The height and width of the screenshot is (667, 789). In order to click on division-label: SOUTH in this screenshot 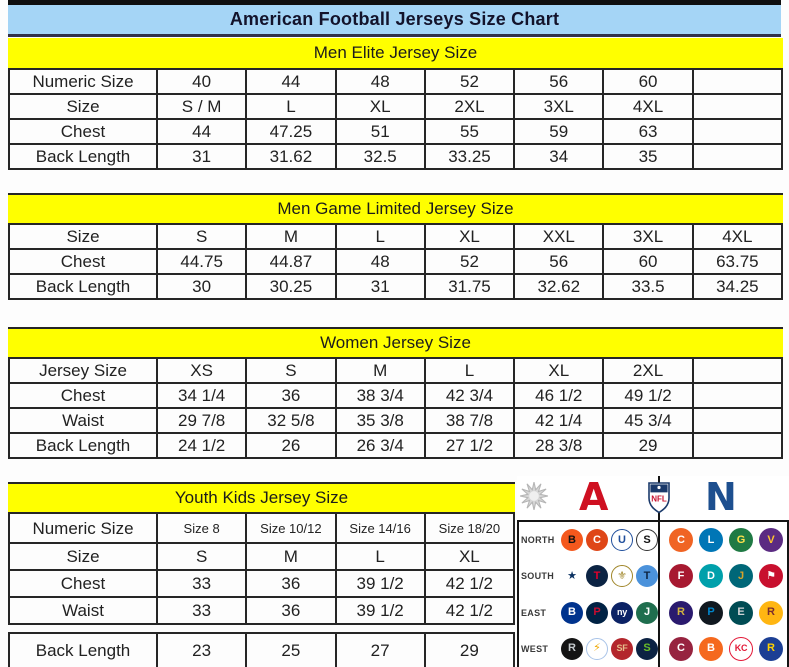, I will do `click(537, 576)`.